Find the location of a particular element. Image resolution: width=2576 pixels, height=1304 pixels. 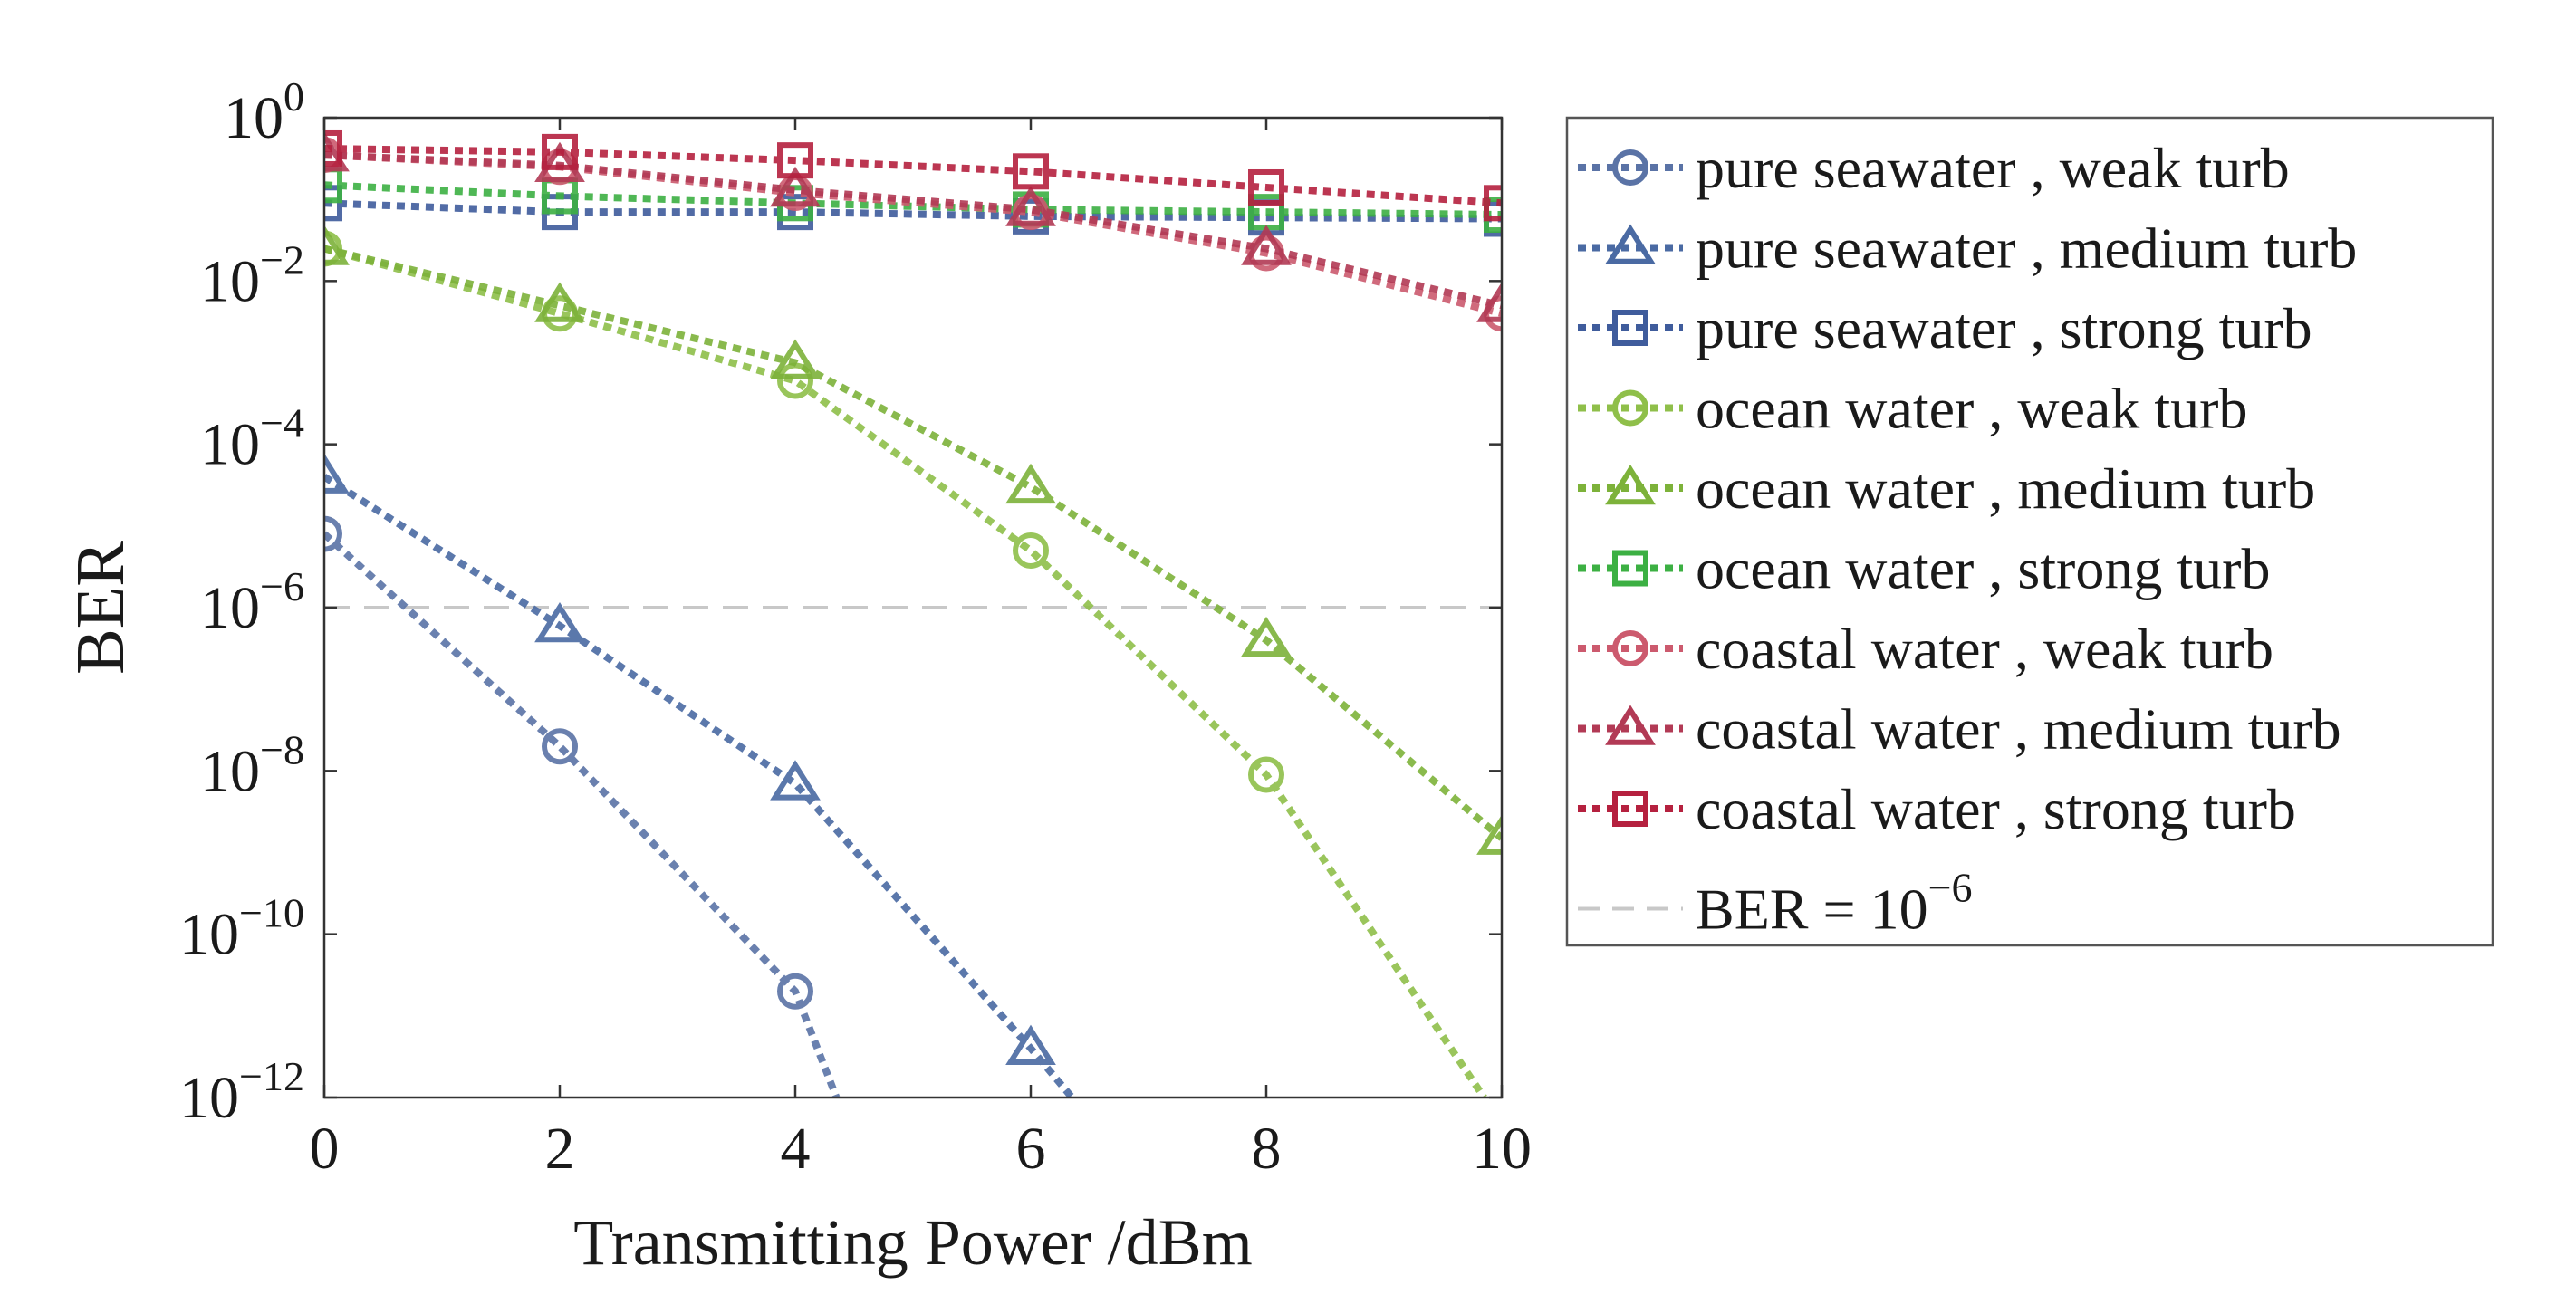

y-tick-label: 10⁻⁸ is located at coordinates (252, 765).